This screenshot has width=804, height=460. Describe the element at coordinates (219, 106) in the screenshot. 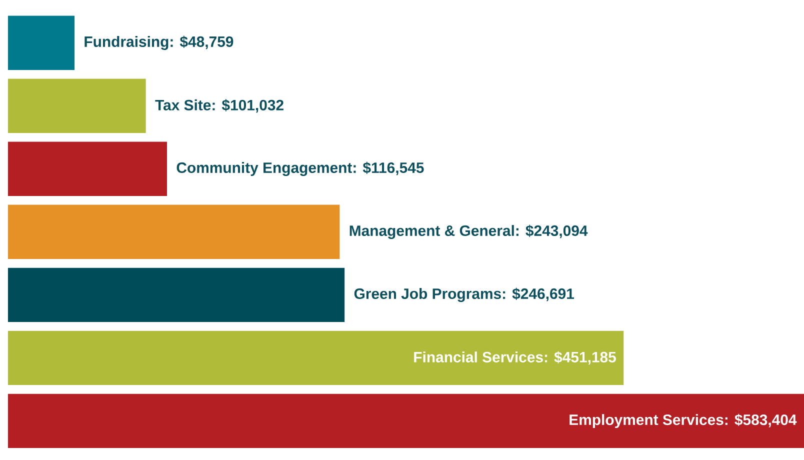

I see `data-label: Tax Site: $101,032` at that location.